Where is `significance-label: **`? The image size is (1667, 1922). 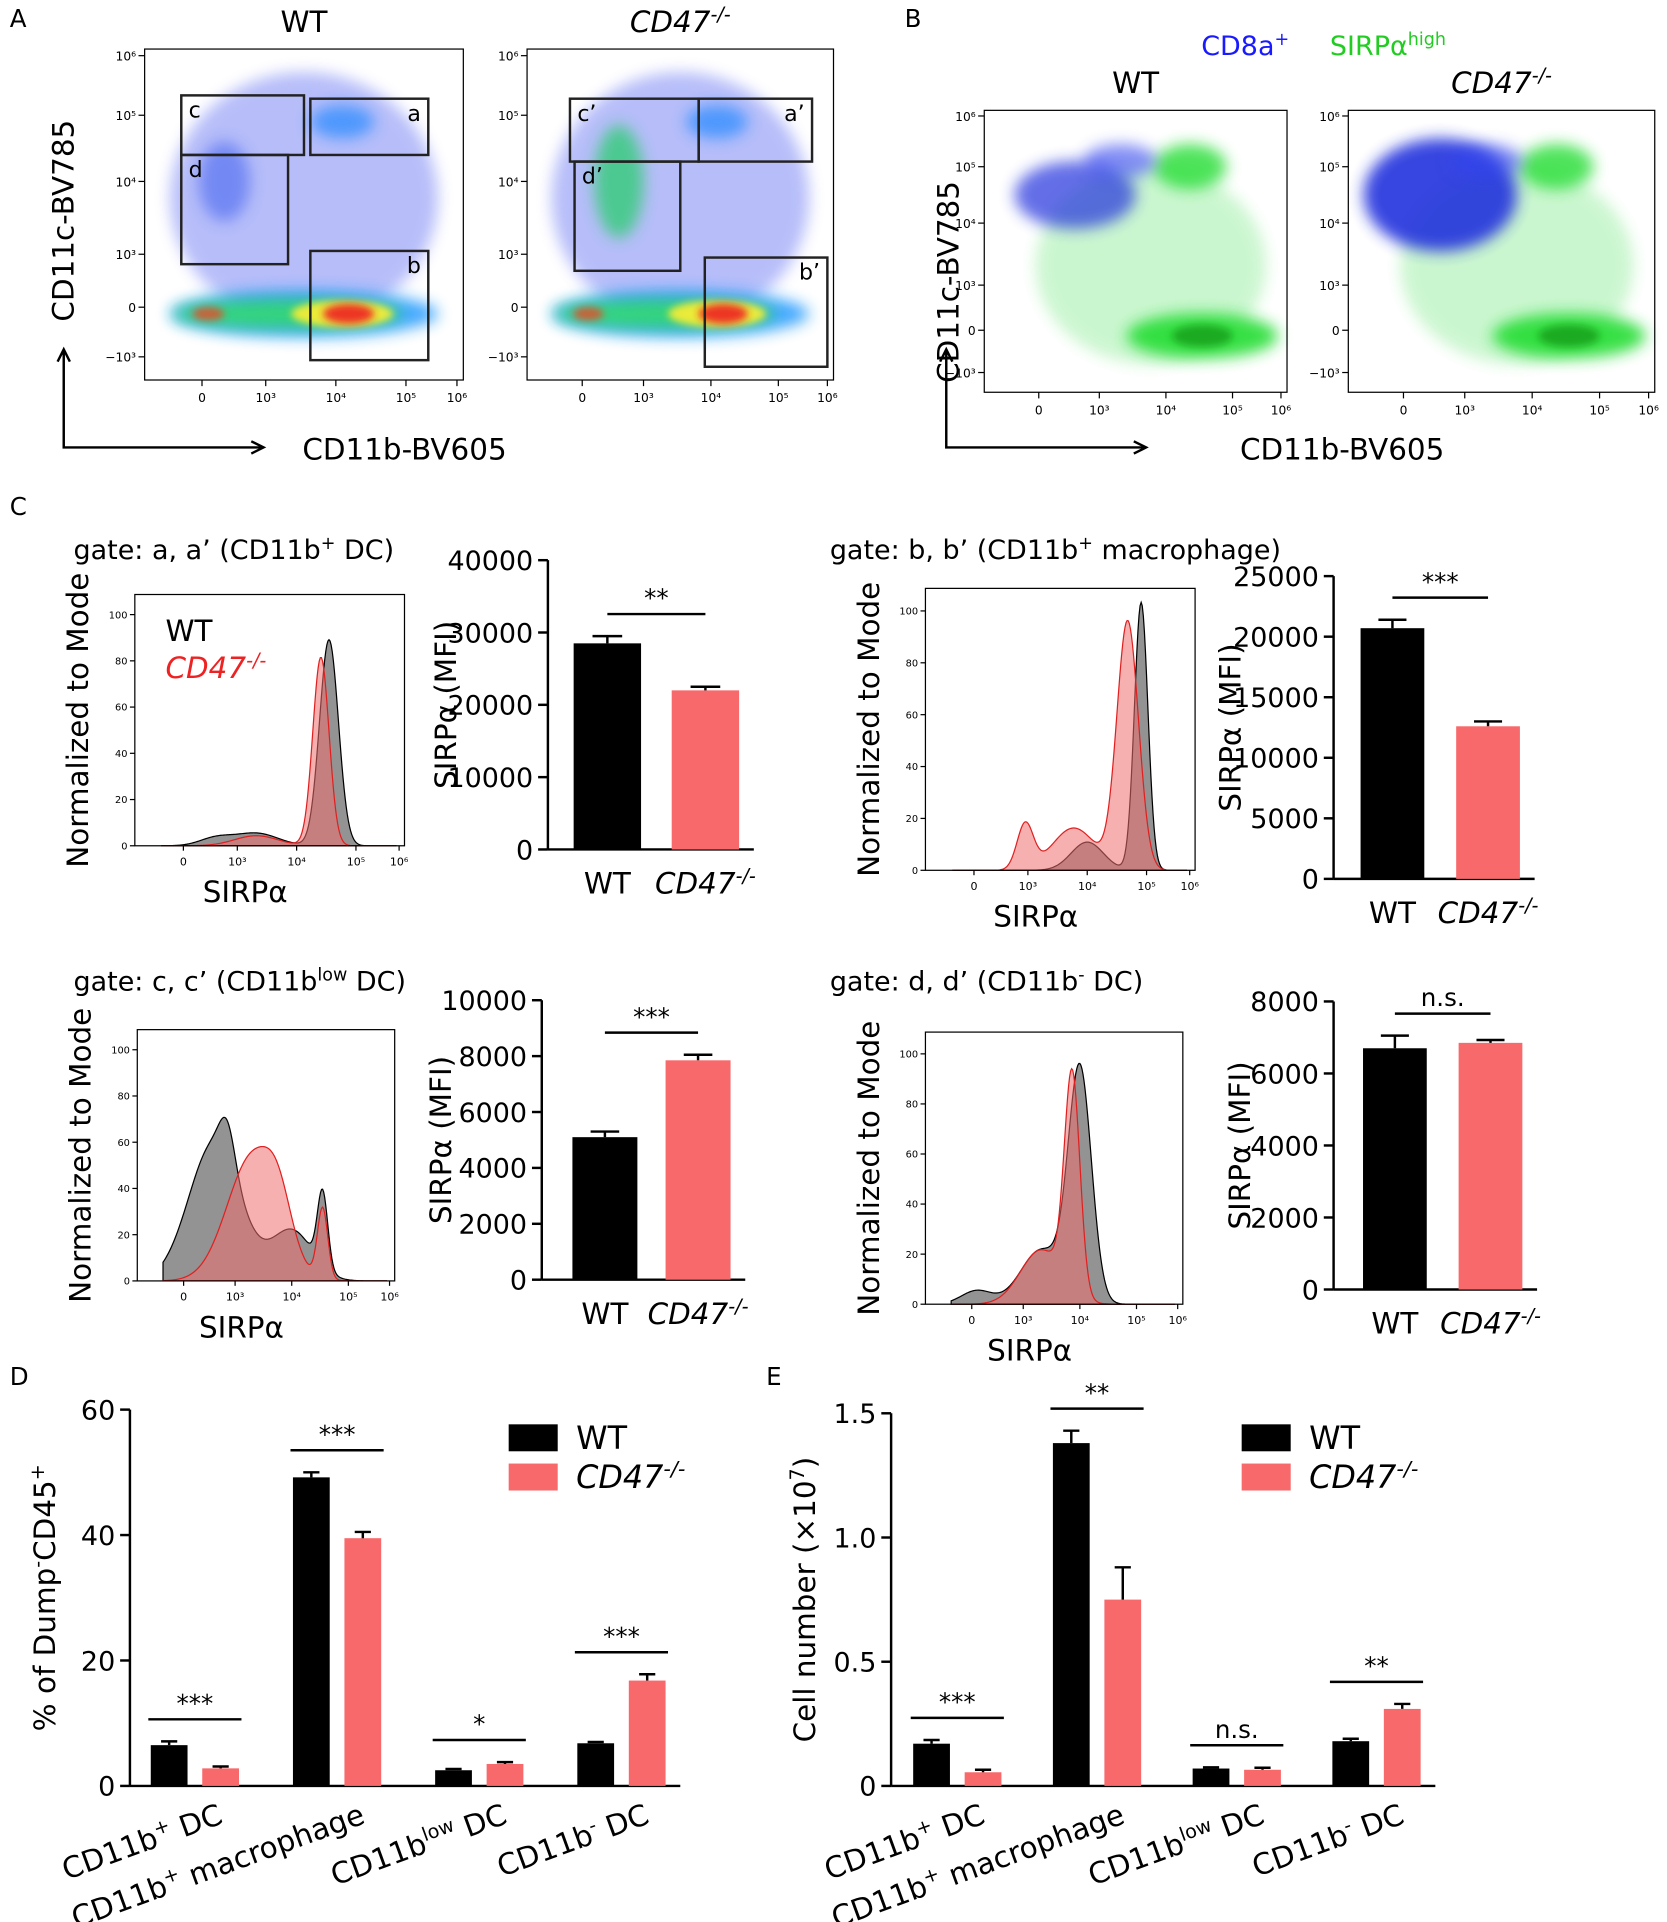 significance-label: ** is located at coordinates (656, 598).